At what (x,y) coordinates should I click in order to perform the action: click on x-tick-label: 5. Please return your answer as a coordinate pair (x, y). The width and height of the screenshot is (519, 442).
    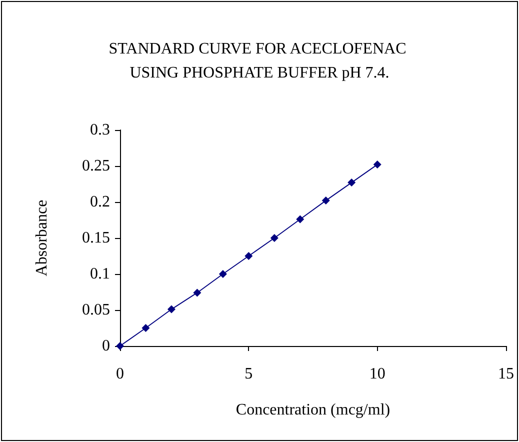
    Looking at the image, I should click on (248, 374).